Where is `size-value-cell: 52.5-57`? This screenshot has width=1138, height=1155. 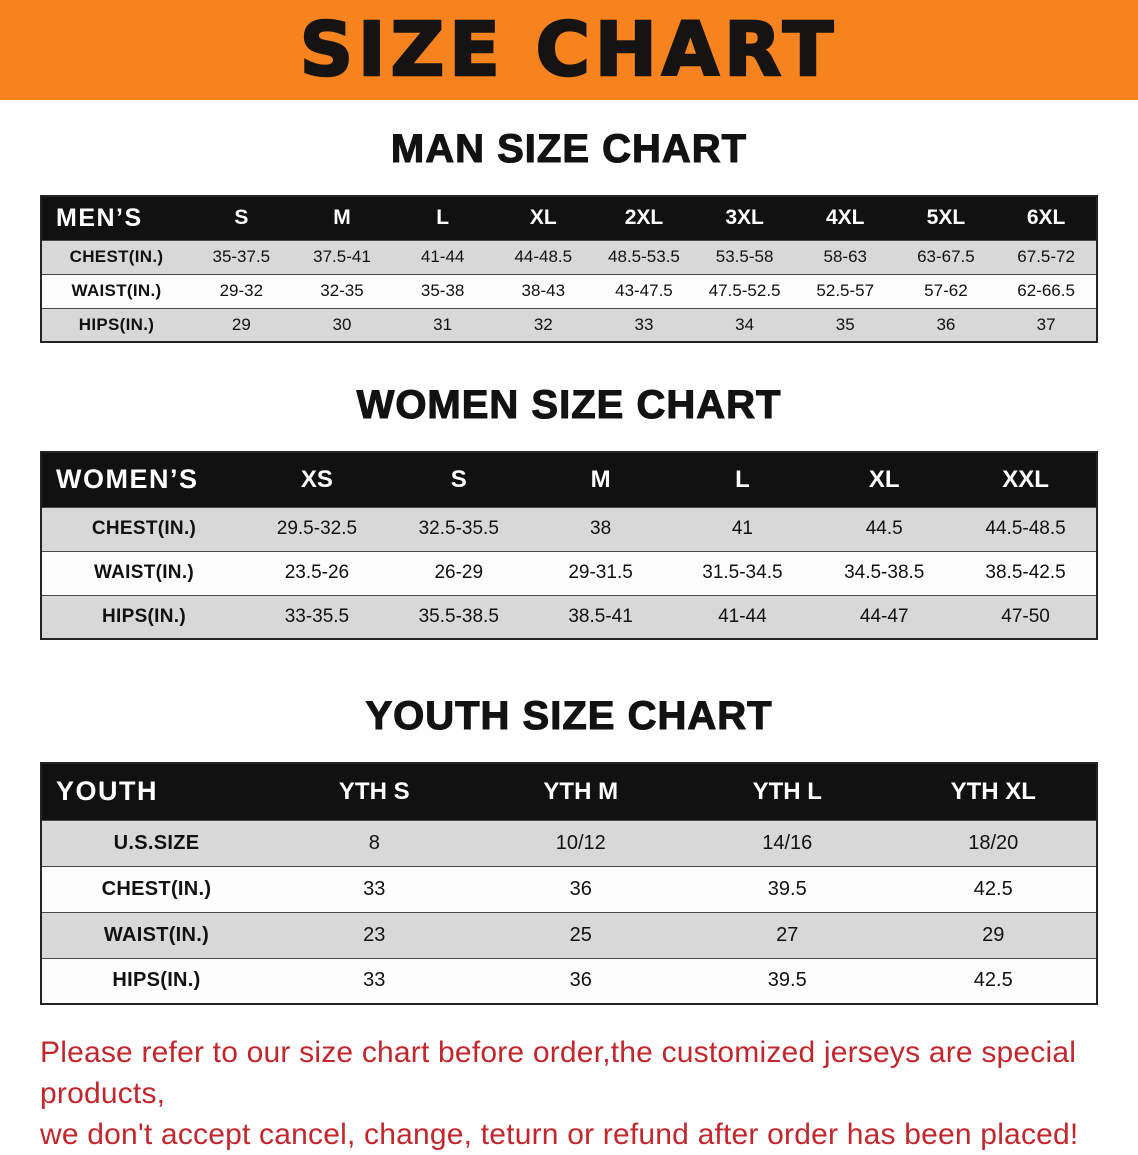 size-value-cell: 52.5-57 is located at coordinates (845, 290).